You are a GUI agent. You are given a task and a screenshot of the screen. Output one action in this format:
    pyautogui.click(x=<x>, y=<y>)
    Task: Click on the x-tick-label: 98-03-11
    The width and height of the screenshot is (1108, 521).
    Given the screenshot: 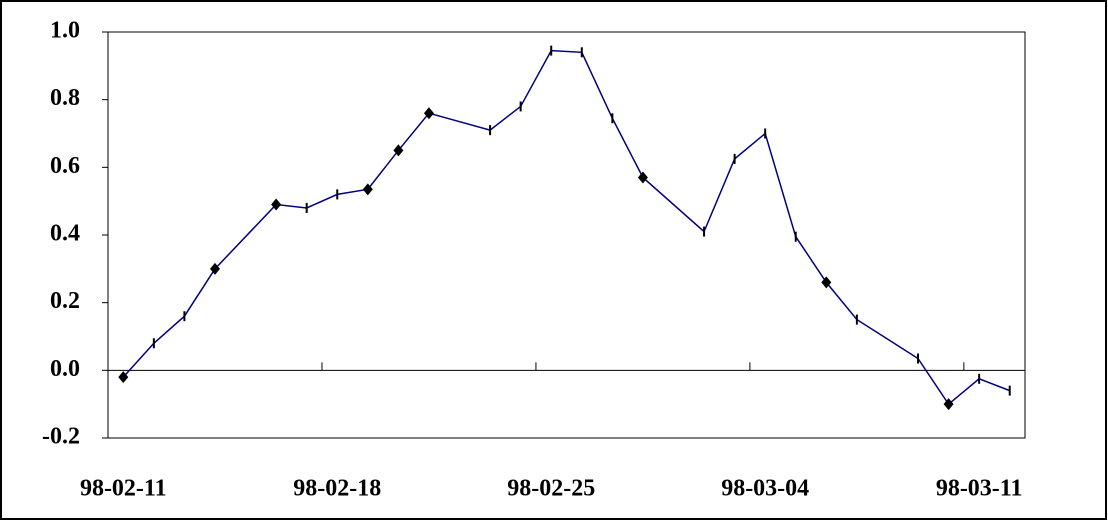 What is the action you would take?
    pyautogui.click(x=979, y=489)
    